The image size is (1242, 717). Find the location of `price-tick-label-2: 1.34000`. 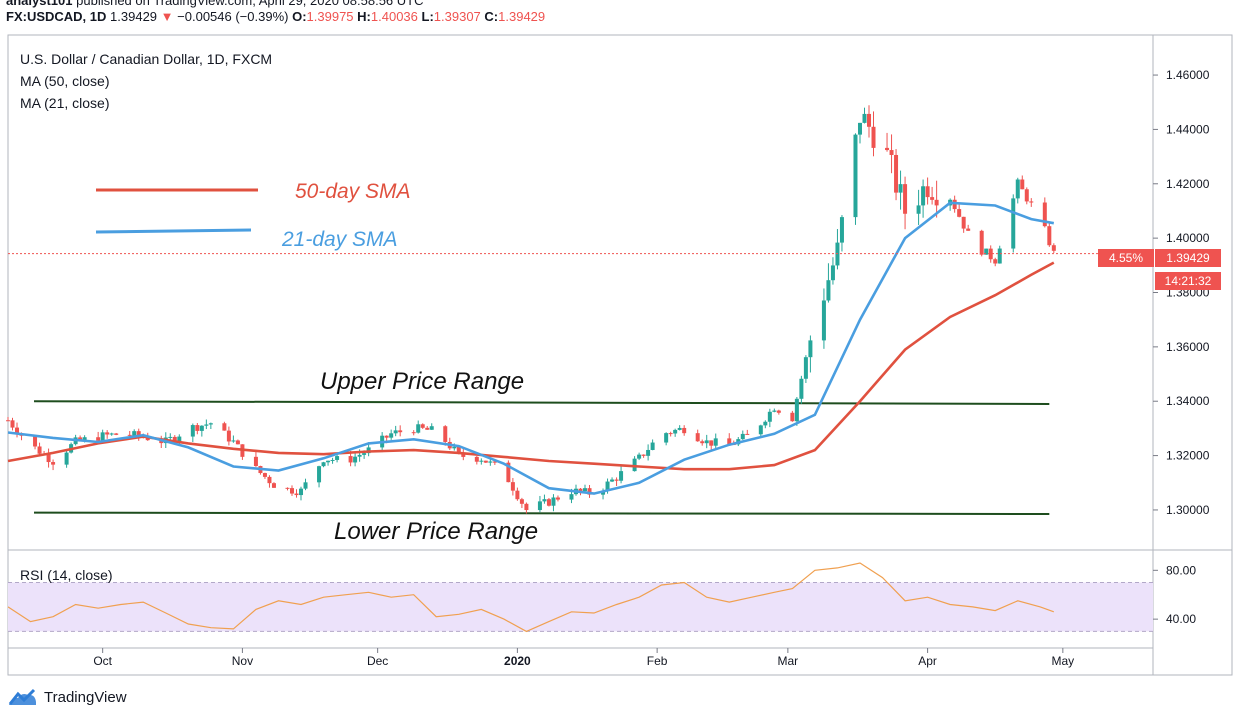

price-tick-label-2: 1.34000 is located at coordinates (1188, 401).